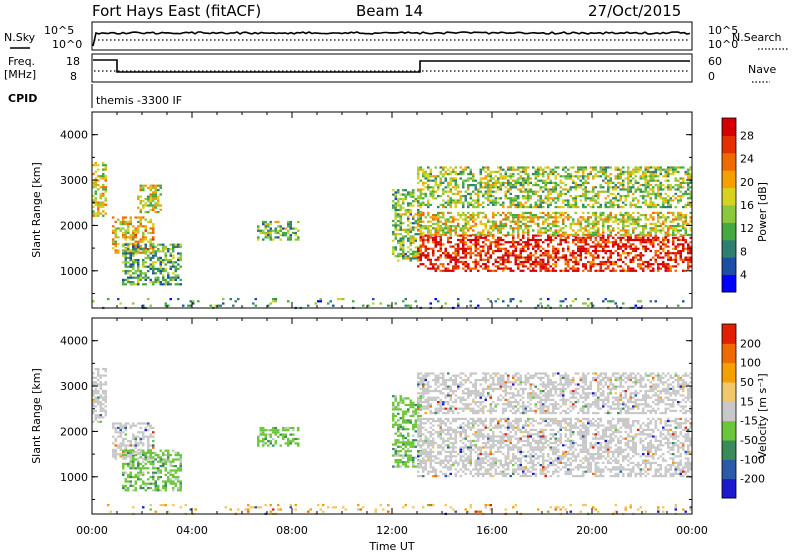  What do you see at coordinates (20, 37) in the screenshot?
I see `nsky-label: N.Sky` at bounding box center [20, 37].